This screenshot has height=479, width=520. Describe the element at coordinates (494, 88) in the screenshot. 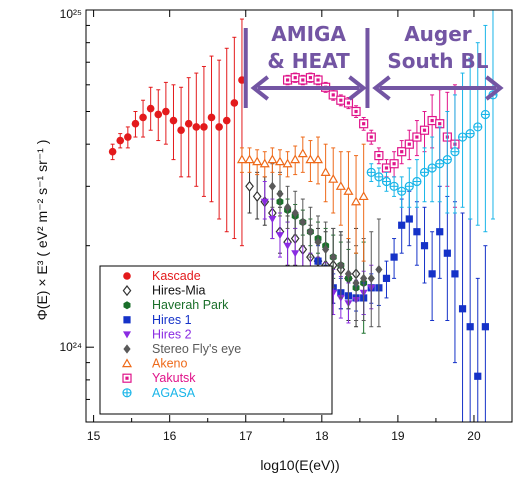

I see `arrowhead-right` at that location.